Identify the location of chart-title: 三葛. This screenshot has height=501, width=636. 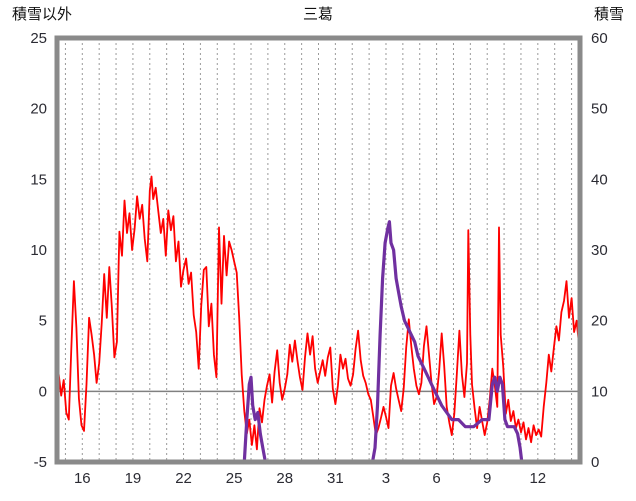
(317, 14).